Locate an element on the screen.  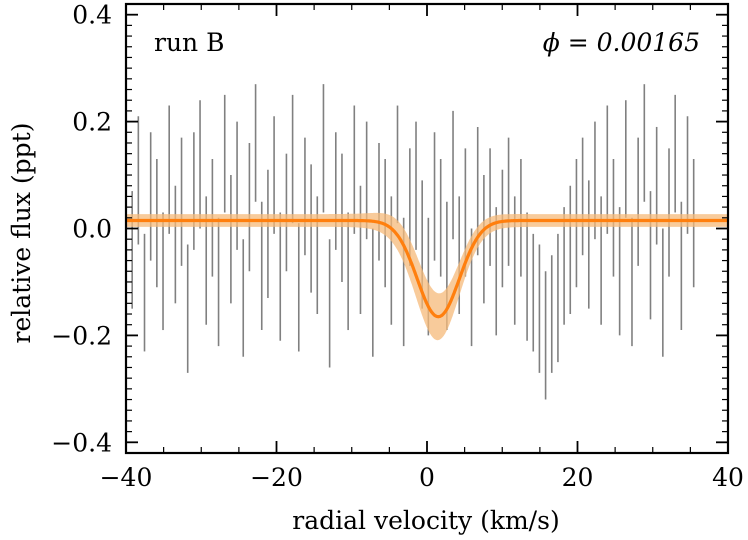
y-tick-label: 0.2 is located at coordinates (92, 122).